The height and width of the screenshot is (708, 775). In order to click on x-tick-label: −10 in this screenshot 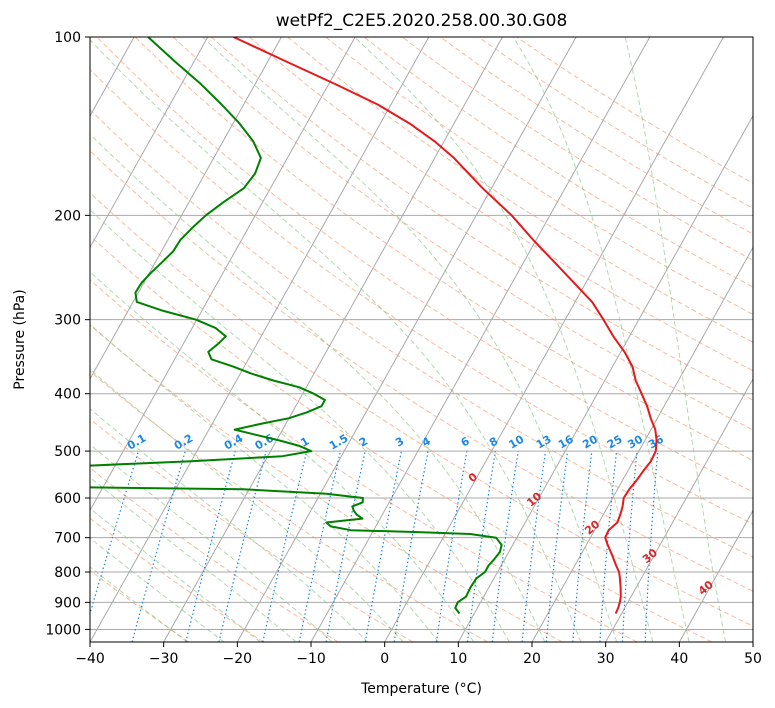, I will do `click(311, 659)`.